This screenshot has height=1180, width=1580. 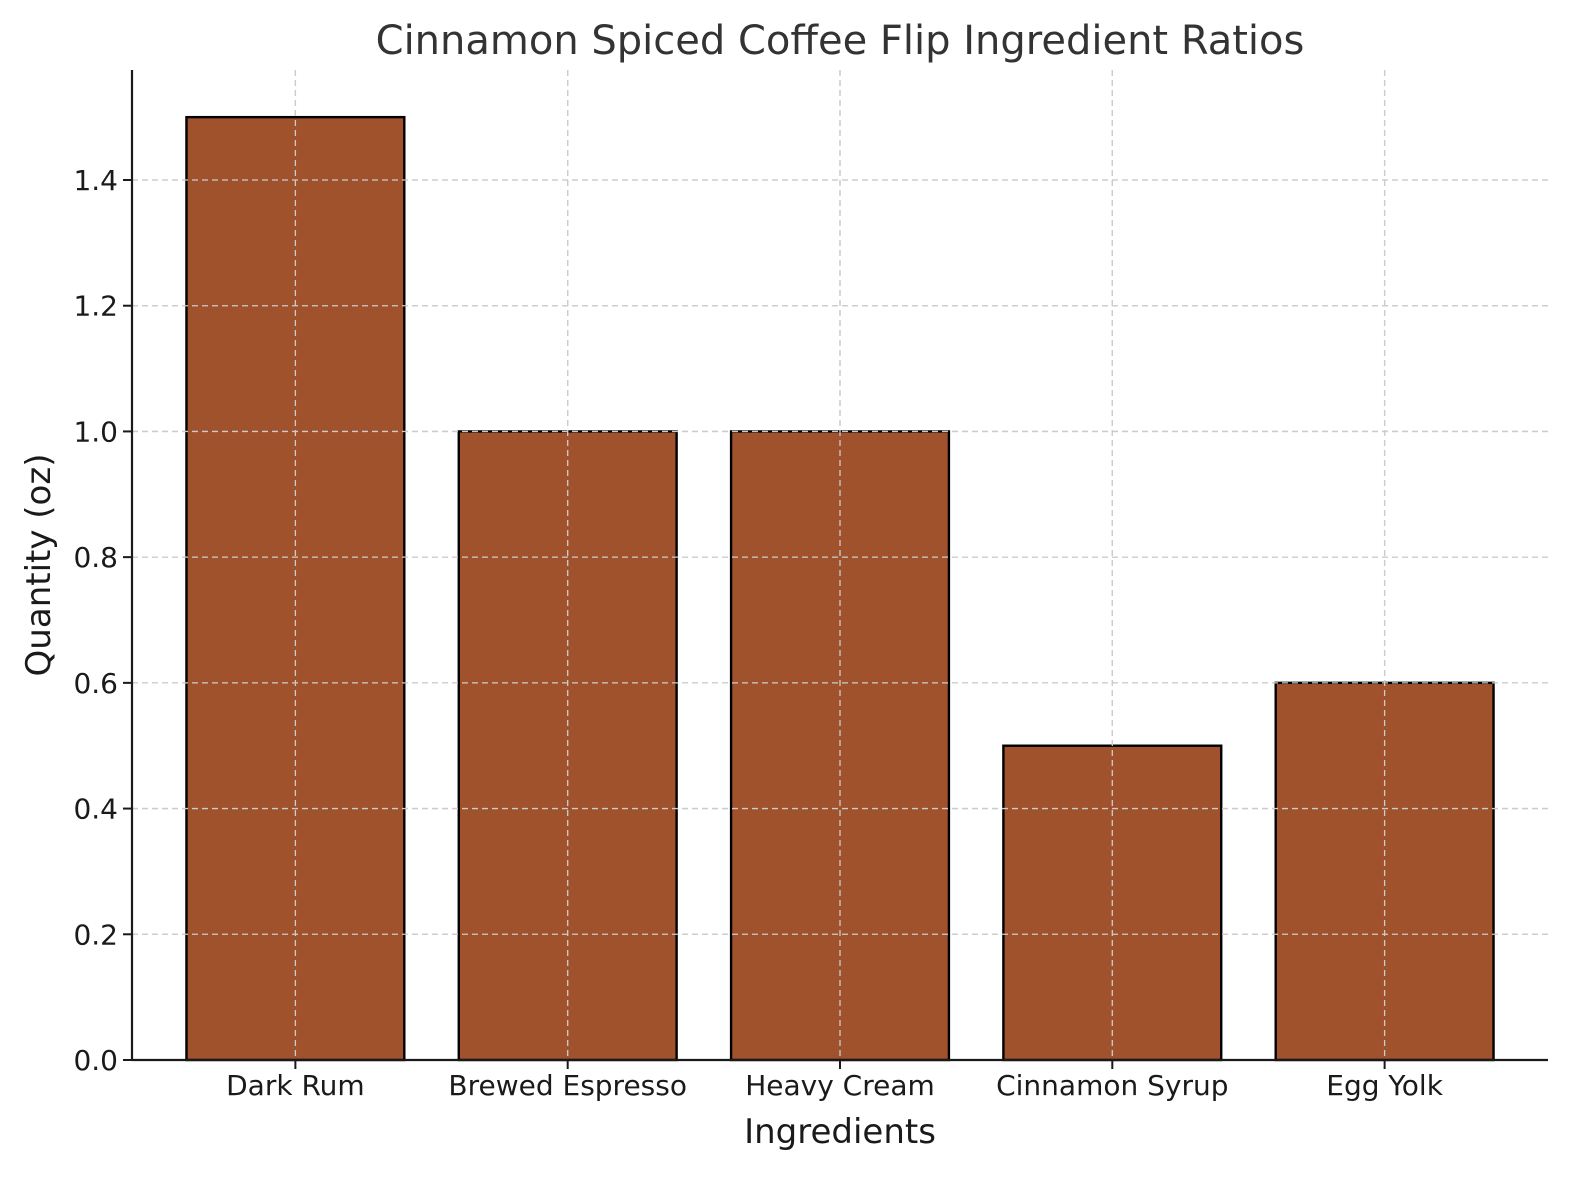 What do you see at coordinates (95, 1060) in the screenshot?
I see `y-tick-label: 0.0` at bounding box center [95, 1060].